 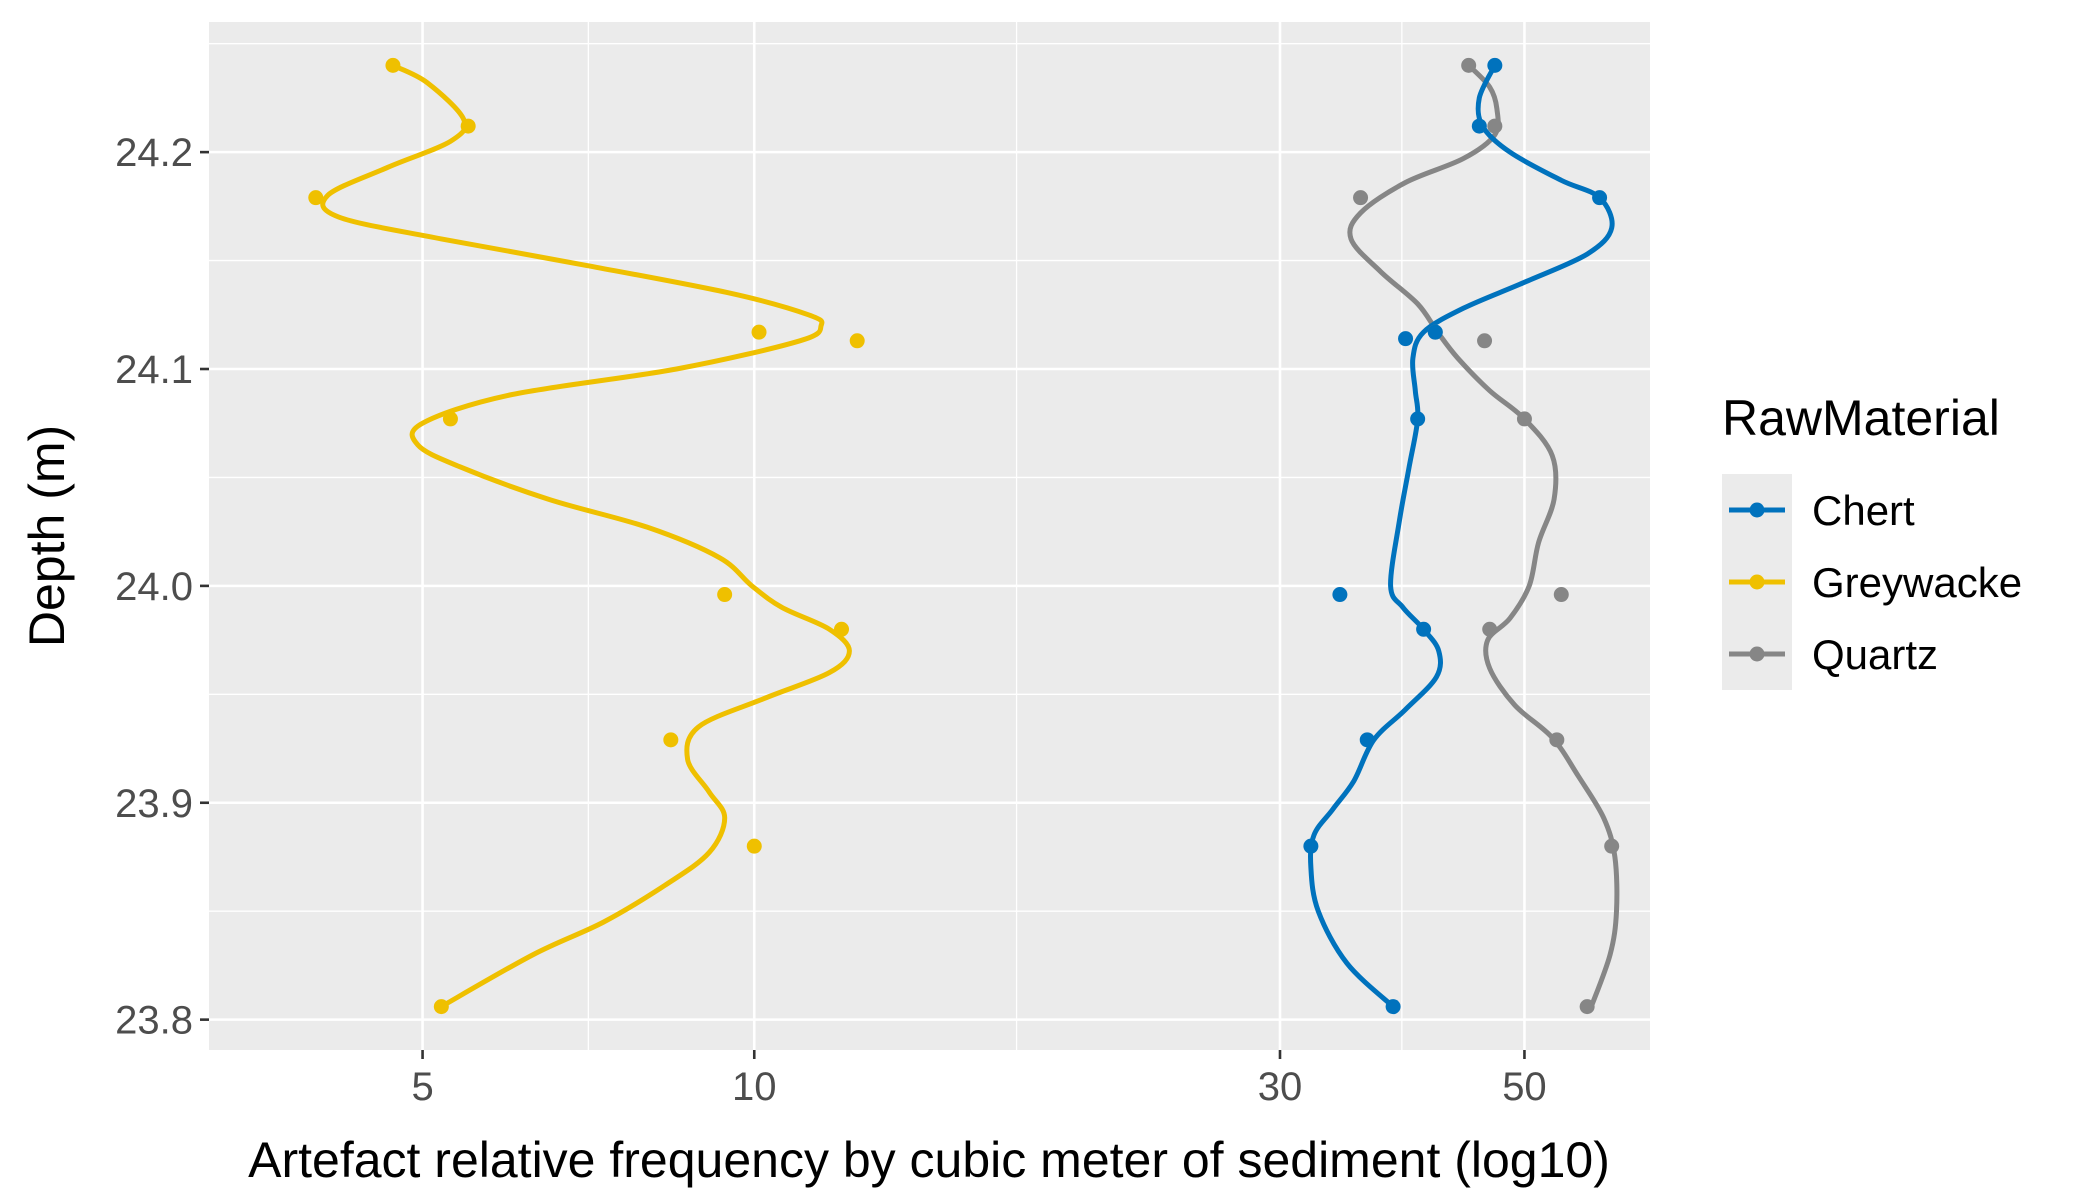 I want to click on legend-title: RawMaterial, so click(x=1861, y=418).